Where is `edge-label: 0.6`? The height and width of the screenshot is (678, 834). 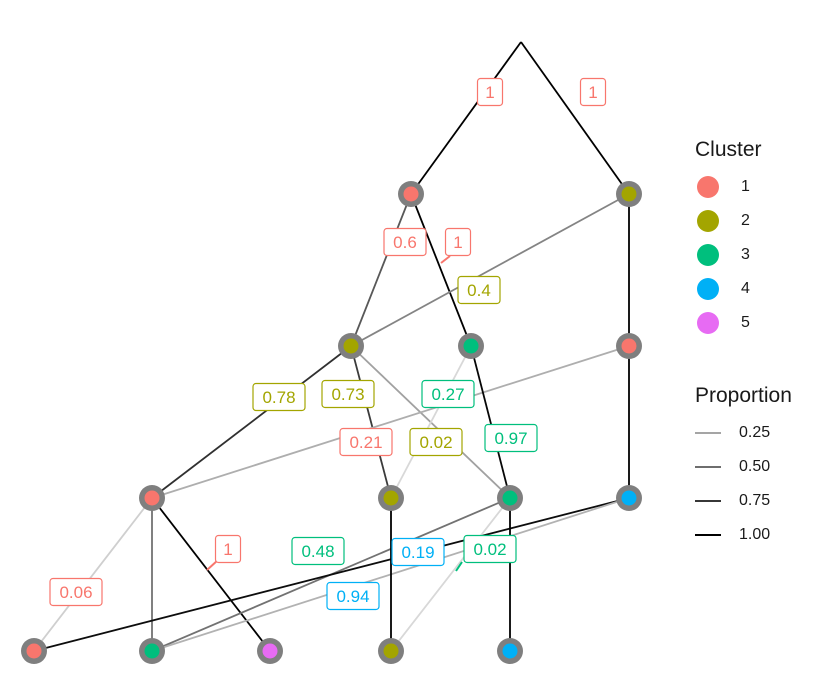 edge-label: 0.6 is located at coordinates (405, 242).